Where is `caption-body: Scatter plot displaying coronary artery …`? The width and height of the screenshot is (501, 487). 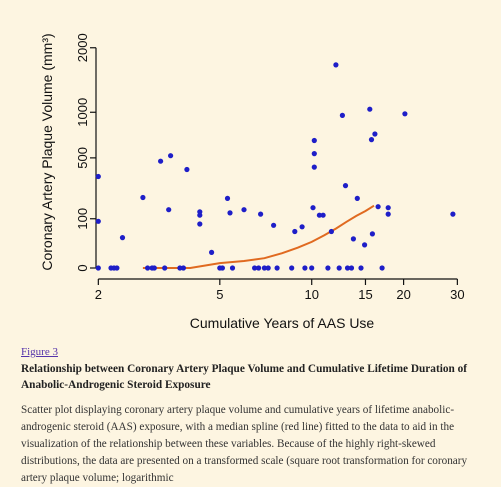
caption-body: Scatter plot displaying coronary artery … is located at coordinates (244, 444).